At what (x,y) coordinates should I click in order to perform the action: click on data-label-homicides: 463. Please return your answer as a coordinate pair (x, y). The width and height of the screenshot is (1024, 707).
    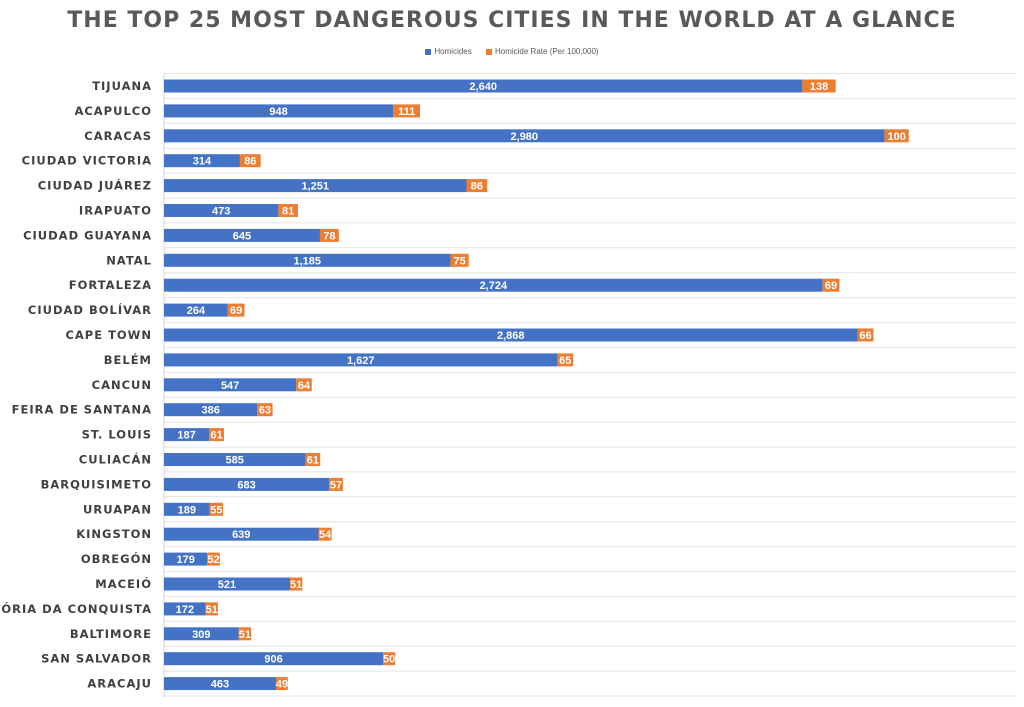
    Looking at the image, I should click on (220, 685).